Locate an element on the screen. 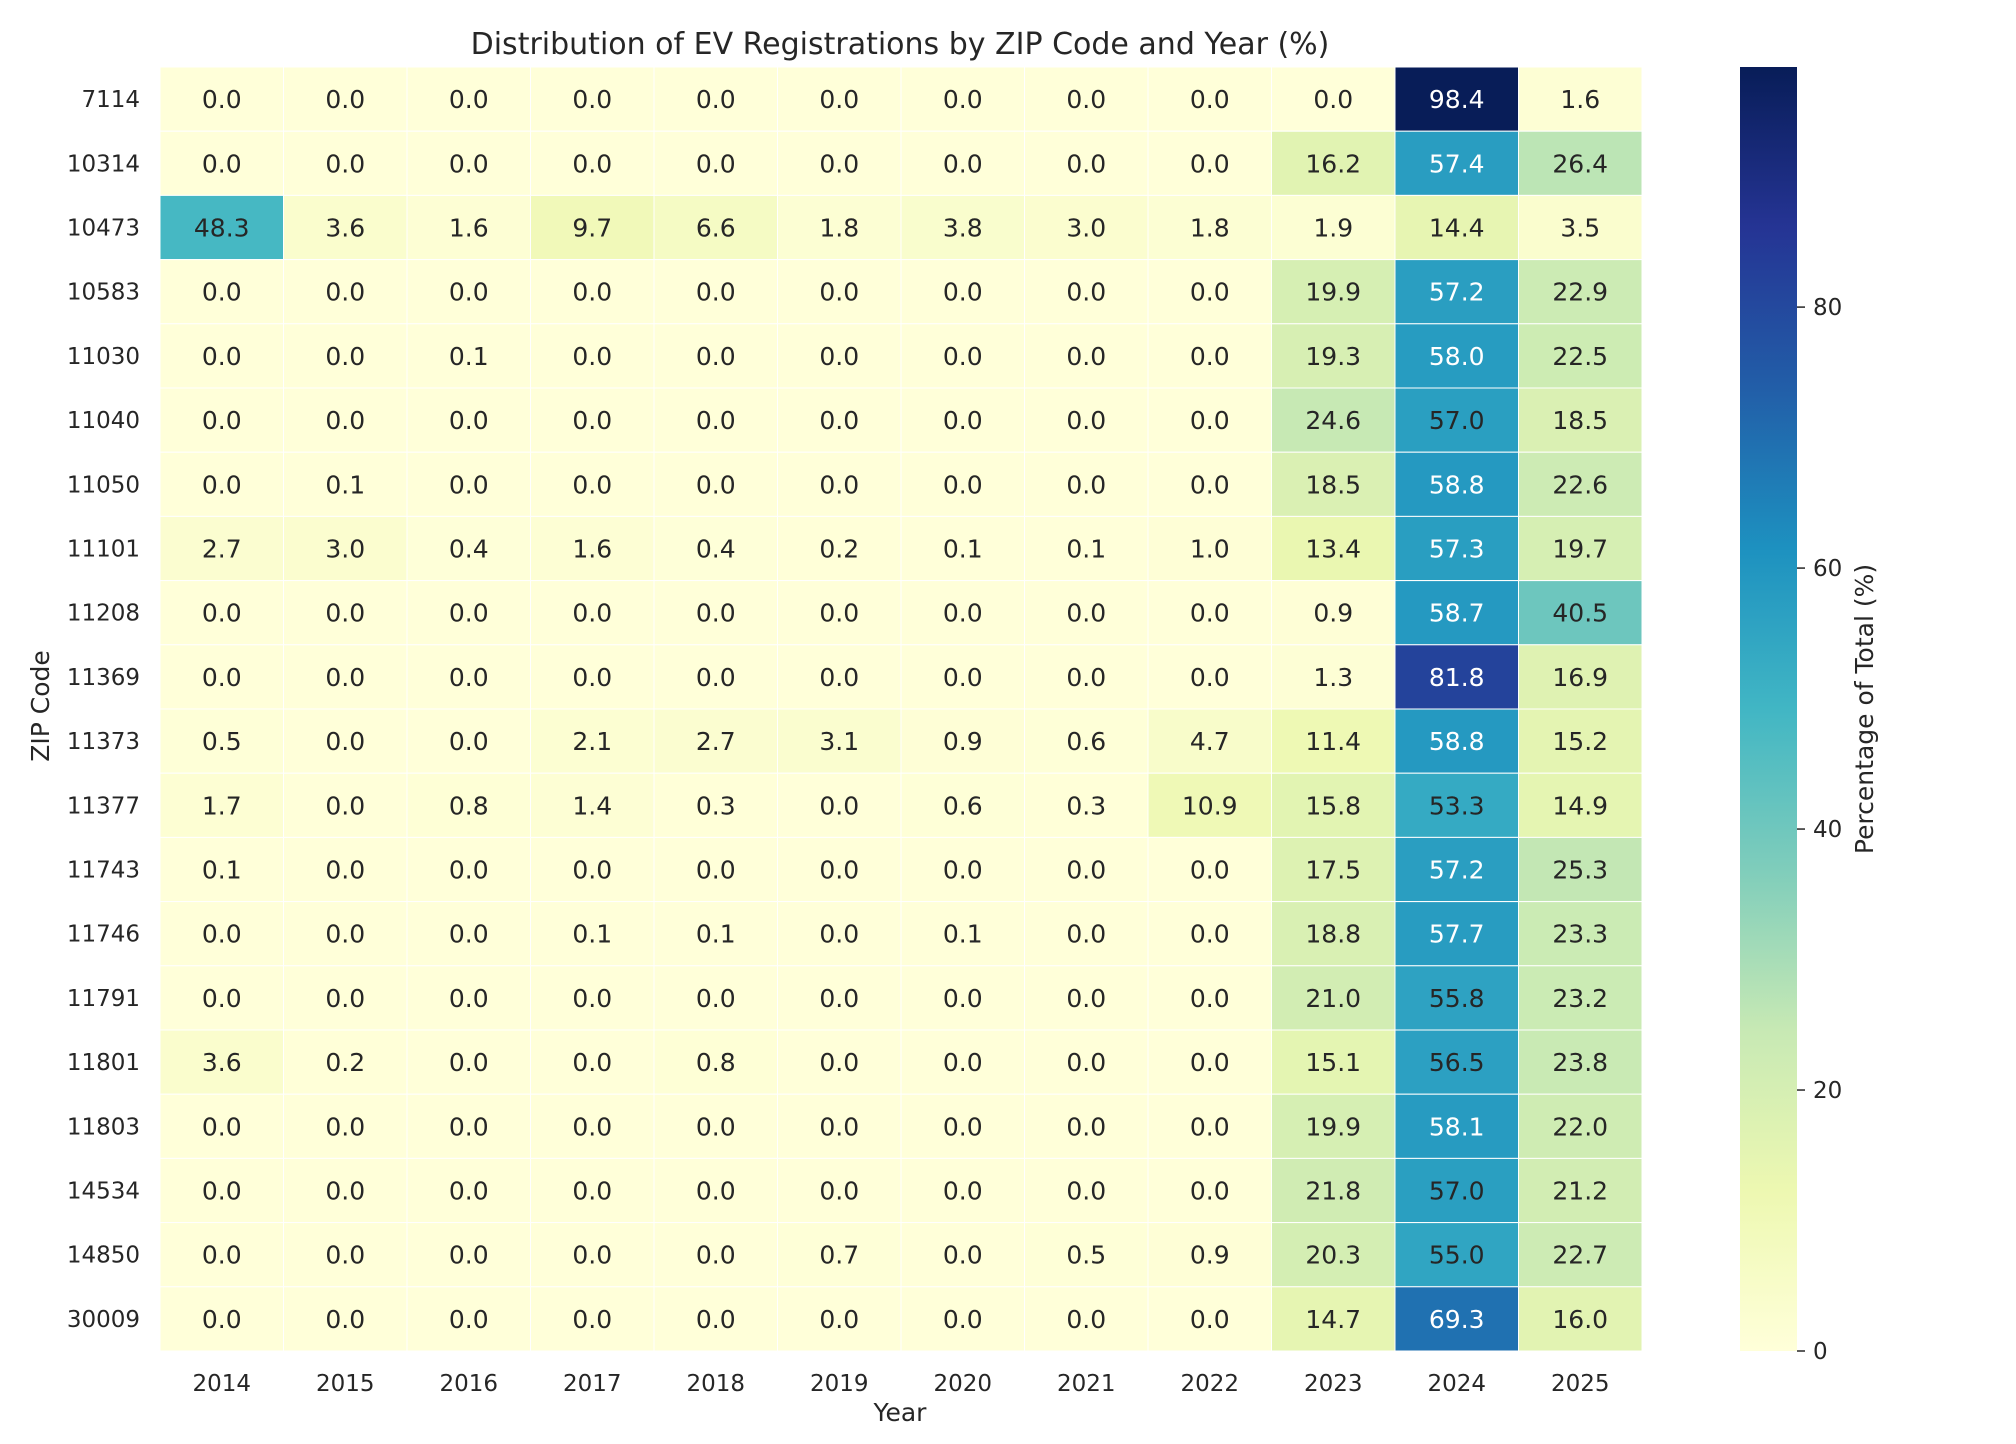 This screenshot has width=2016, height=1444. cell-value-label: 0.8 is located at coordinates (469, 805).